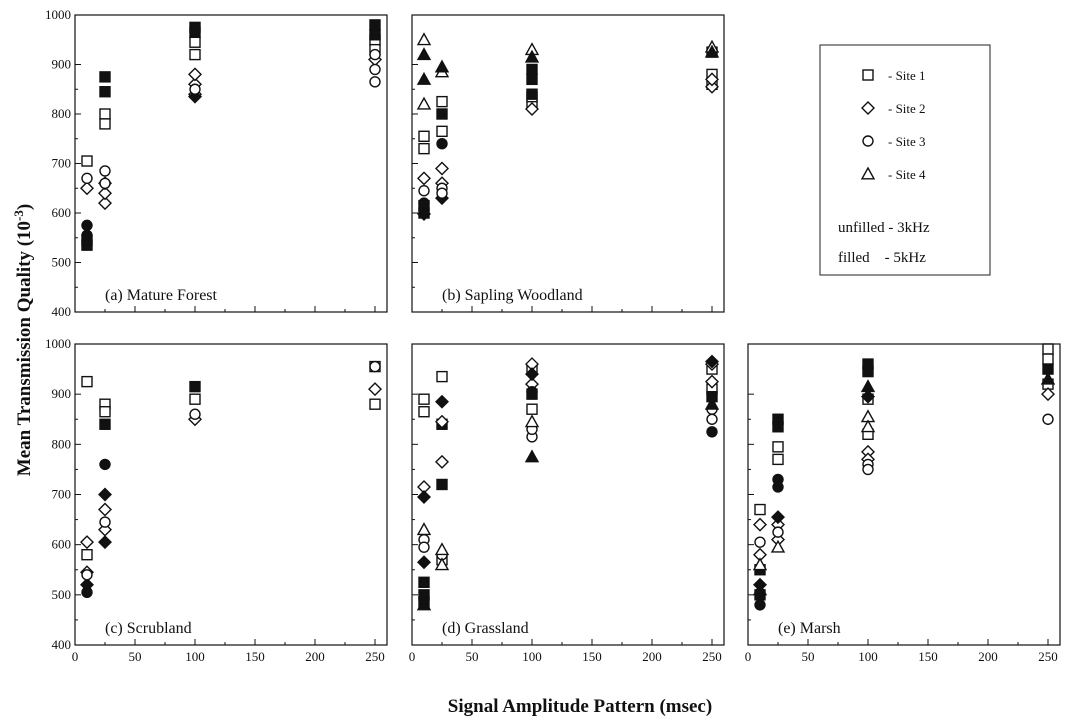 The width and height of the screenshot is (1065, 724). What do you see at coordinates (18, 215) in the screenshot?
I see `y-axis-label-exponent: -3` at bounding box center [18, 215].